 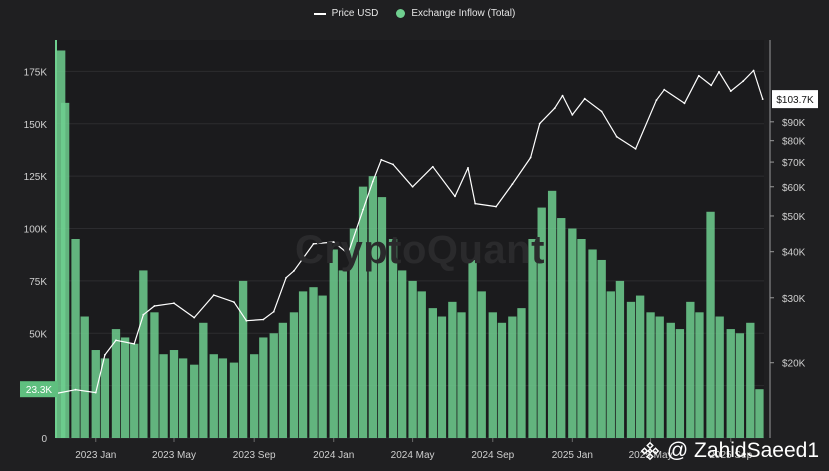 What do you see at coordinates (794, 123) in the screenshot?
I see `right-tick-label: $90K` at bounding box center [794, 123].